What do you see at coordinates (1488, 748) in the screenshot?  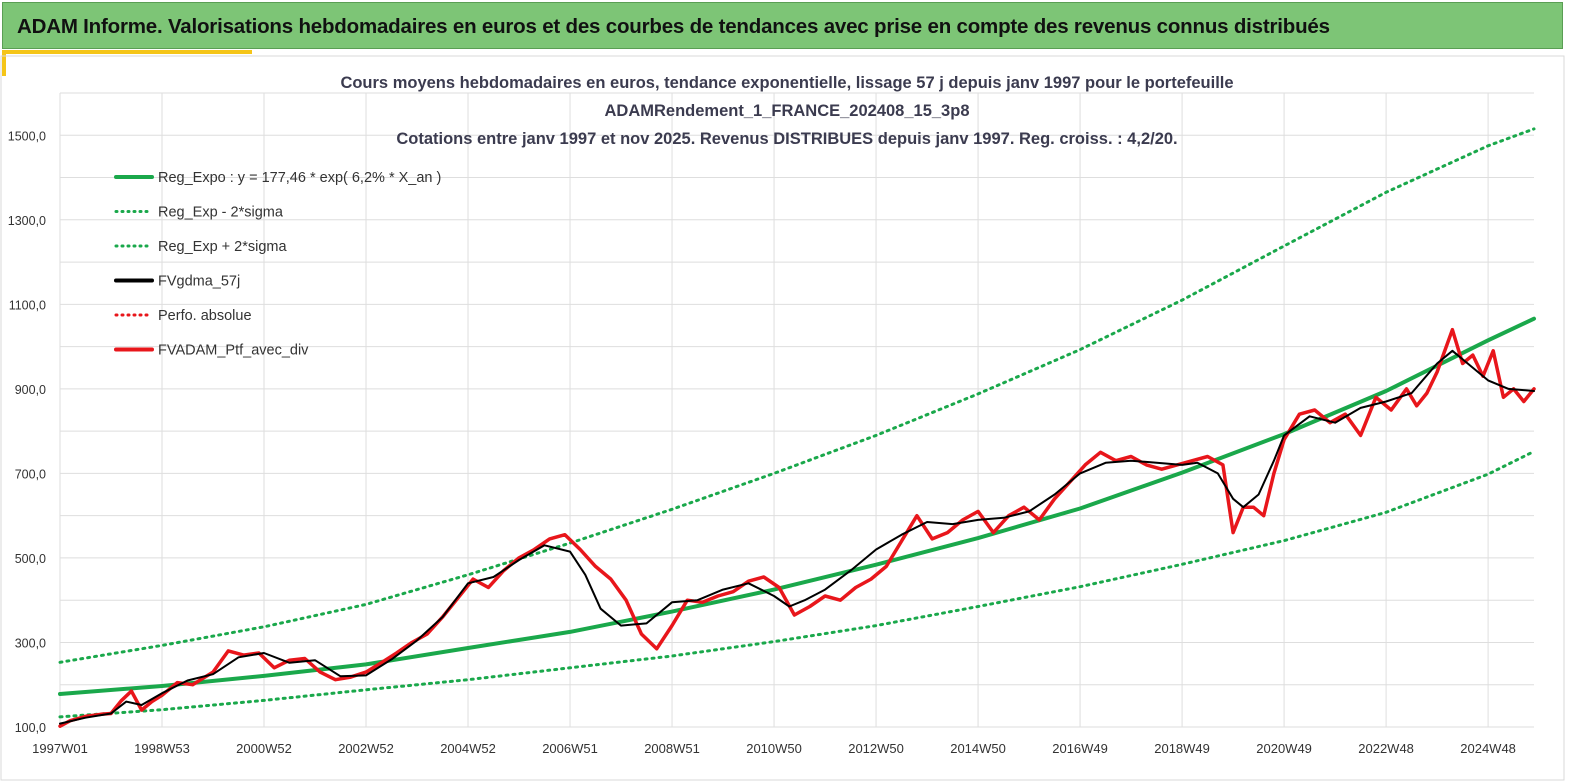 I see `x-tick-label: 2024W48` at bounding box center [1488, 748].